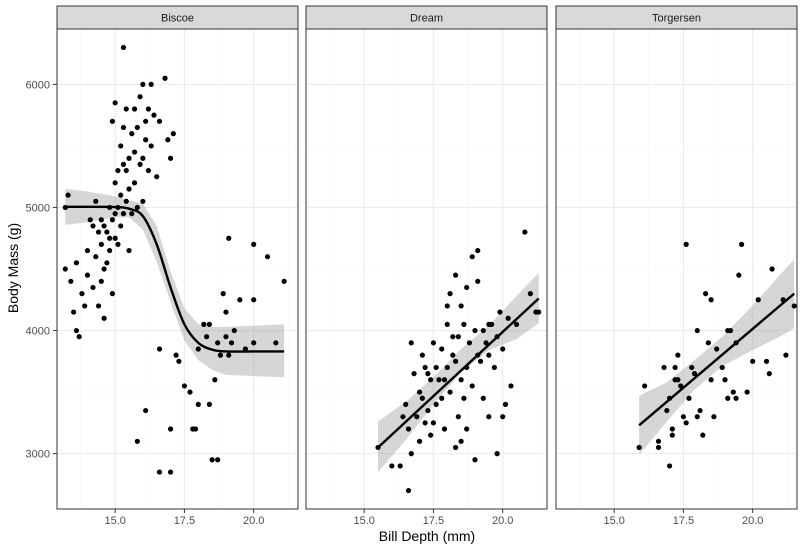 The image size is (805, 550). I want to click on strip-label: Biscoe, so click(177, 19).